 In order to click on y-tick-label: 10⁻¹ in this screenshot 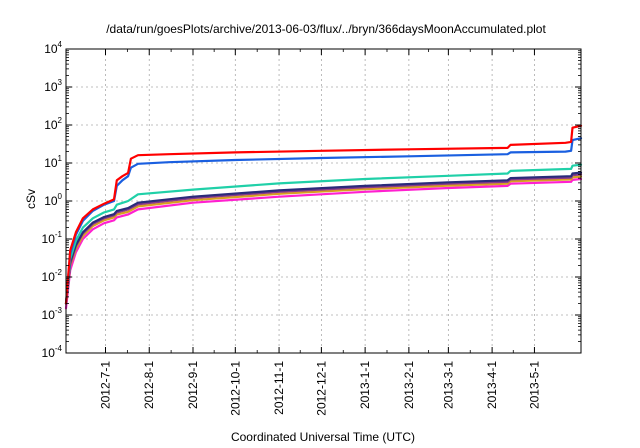, I will do `click(52, 238)`.